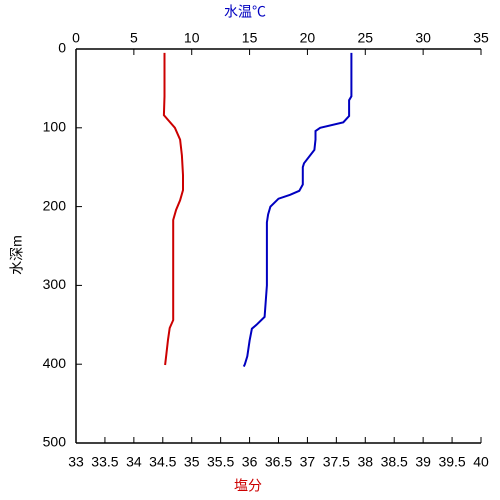  I want to click on x-tick-label: 37, so click(308, 462).